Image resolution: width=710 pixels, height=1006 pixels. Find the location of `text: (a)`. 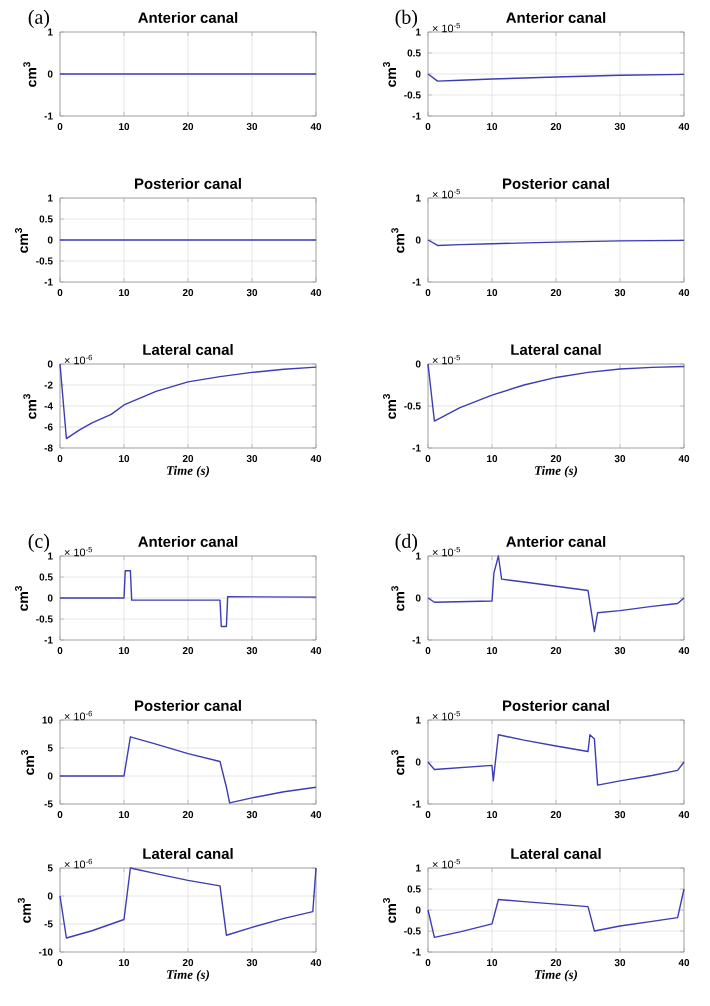

text: (a) is located at coordinates (39, 18).